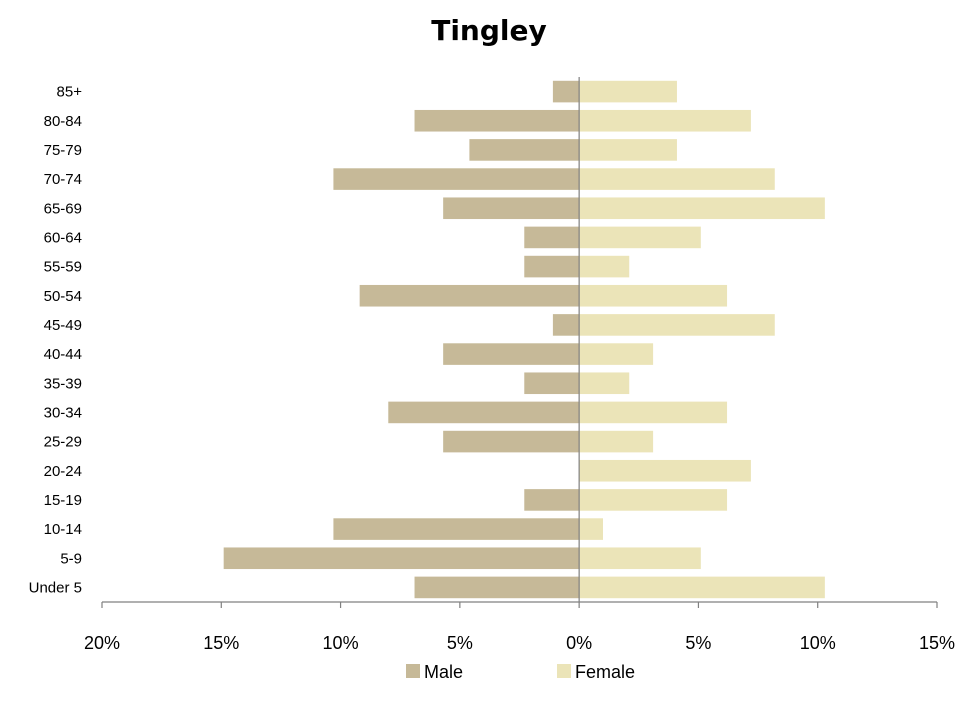 The height and width of the screenshot is (713, 979). What do you see at coordinates (63, 267) in the screenshot?
I see `category-label-55-59: 55-59` at bounding box center [63, 267].